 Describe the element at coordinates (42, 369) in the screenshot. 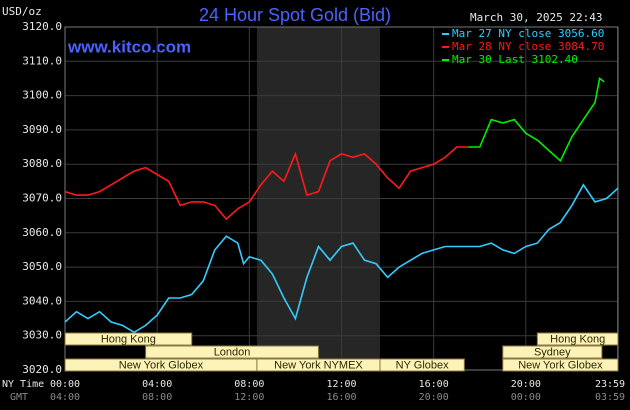

I see `y-tick-label: 3020.0` at that location.